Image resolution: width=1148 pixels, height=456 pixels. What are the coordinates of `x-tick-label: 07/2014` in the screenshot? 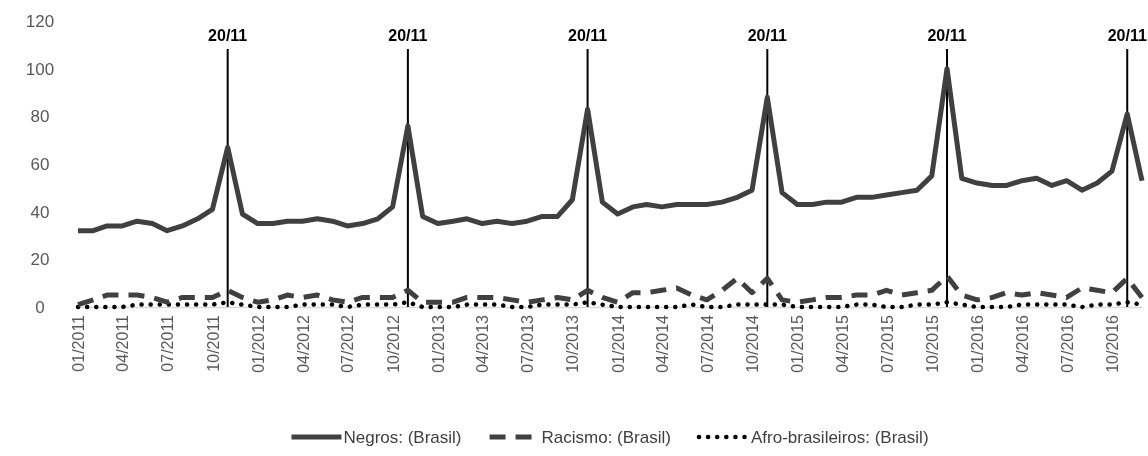 It's located at (707, 343).